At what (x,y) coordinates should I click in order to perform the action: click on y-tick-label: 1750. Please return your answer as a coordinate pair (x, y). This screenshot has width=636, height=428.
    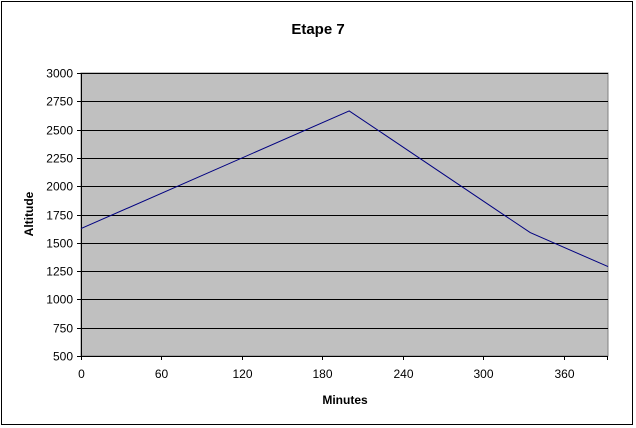
    Looking at the image, I should click on (59, 216).